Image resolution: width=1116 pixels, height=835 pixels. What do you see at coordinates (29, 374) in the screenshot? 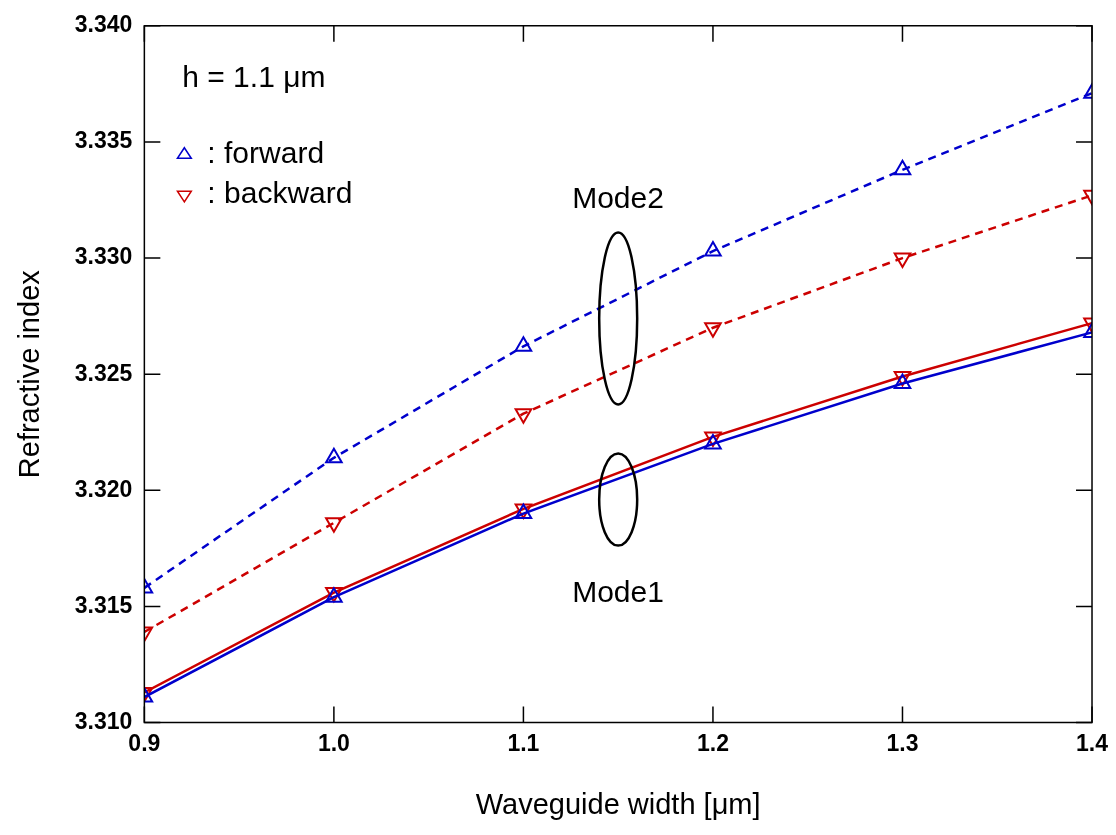
I see `y-axis-title: Refractive index` at bounding box center [29, 374].